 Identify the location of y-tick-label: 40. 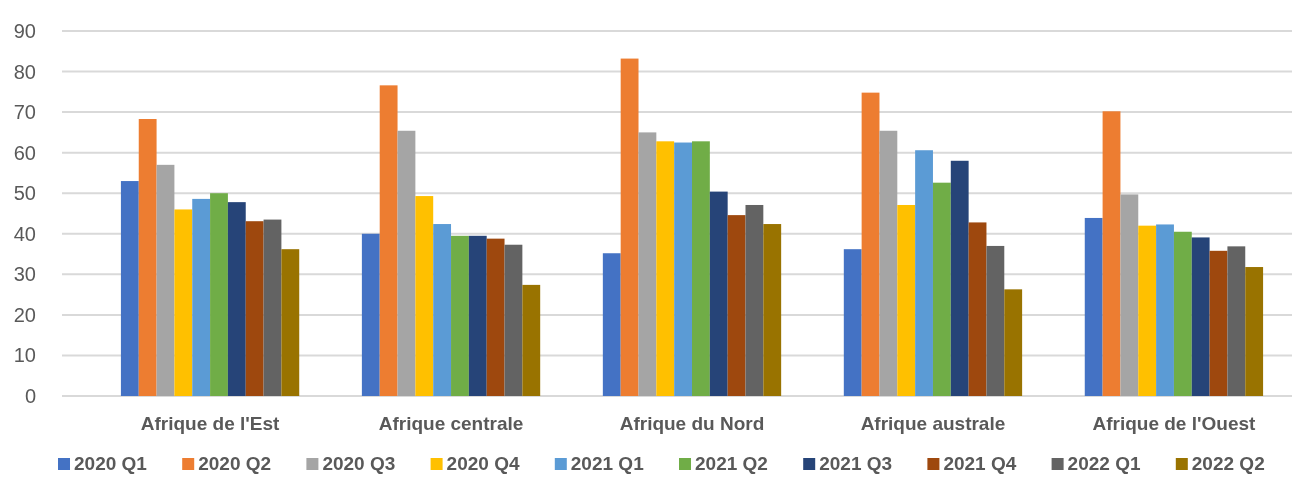
(24, 233).